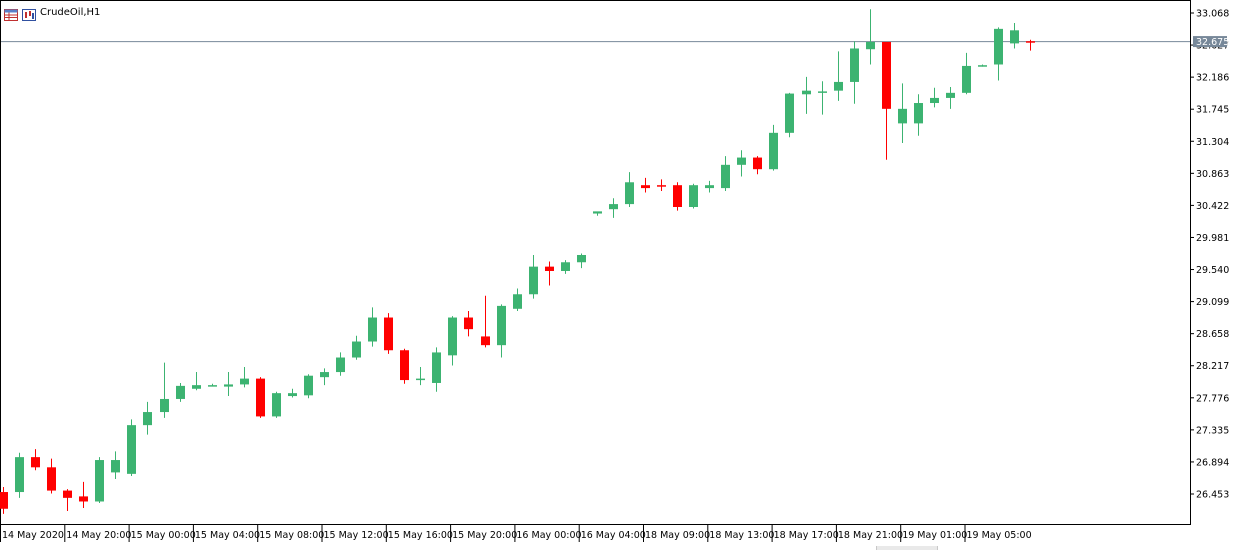 The height and width of the screenshot is (550, 1240). What do you see at coordinates (1212, 398) in the screenshot?
I see `y-tick-label: 27.776` at bounding box center [1212, 398].